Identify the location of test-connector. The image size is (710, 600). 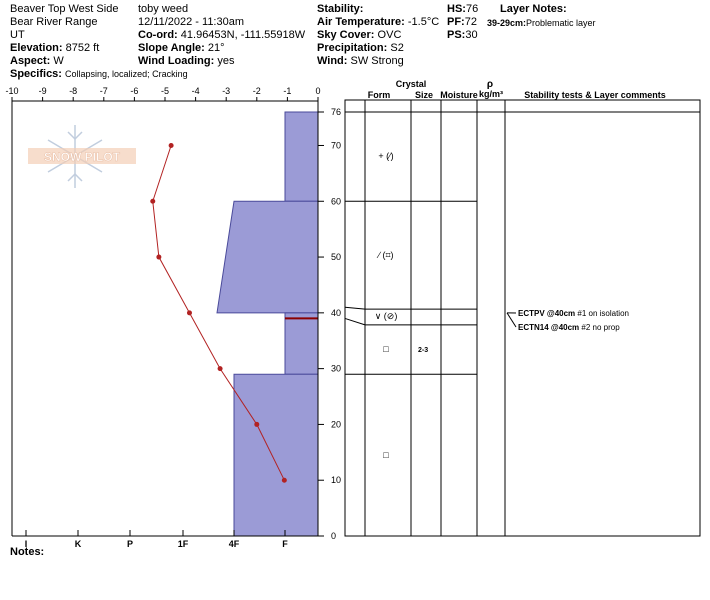
(511, 320).